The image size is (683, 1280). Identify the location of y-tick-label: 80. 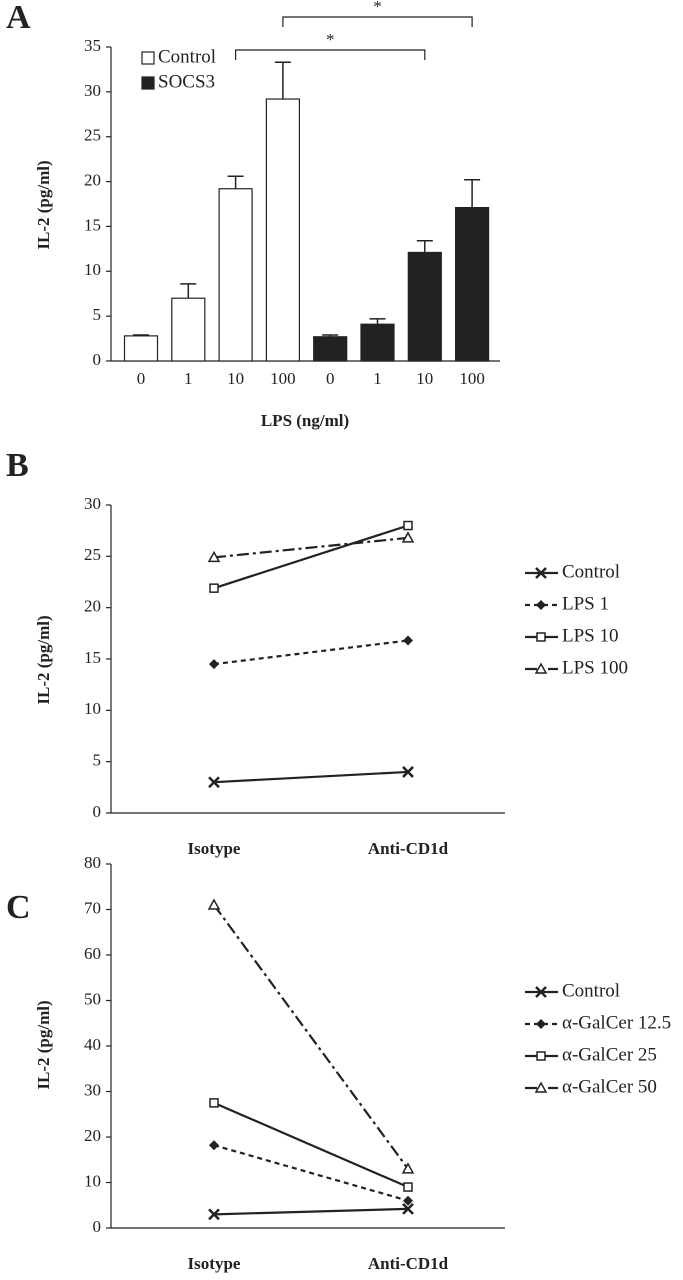
(92, 862).